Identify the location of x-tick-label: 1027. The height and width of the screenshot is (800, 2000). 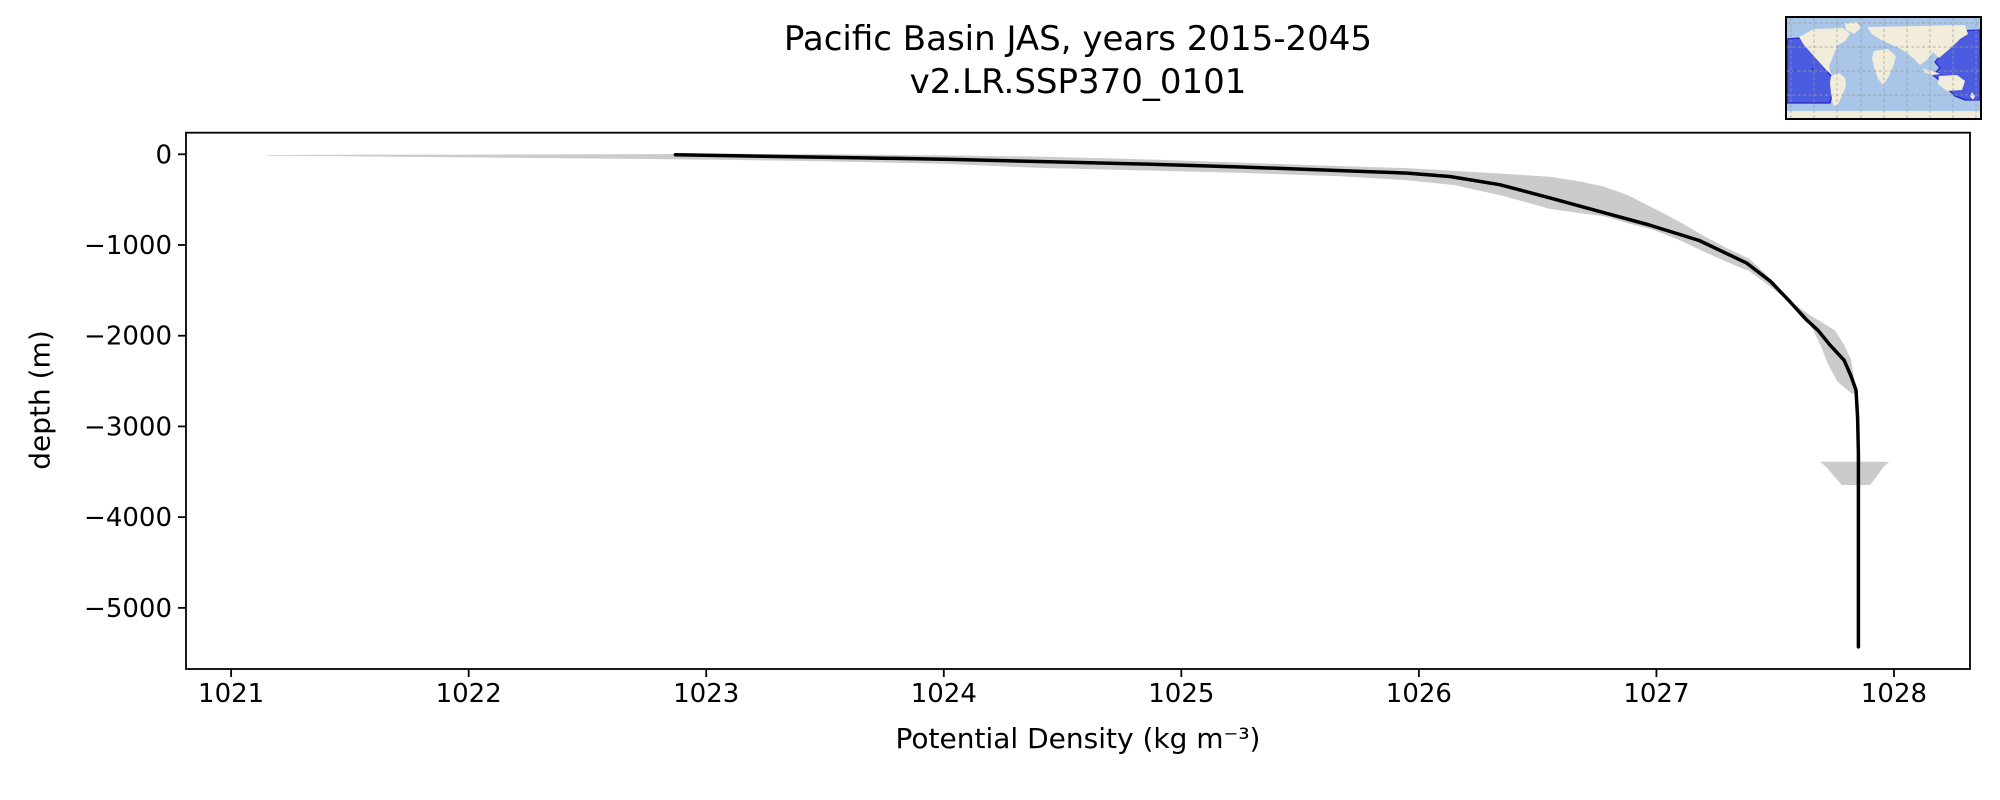
(1656, 694).